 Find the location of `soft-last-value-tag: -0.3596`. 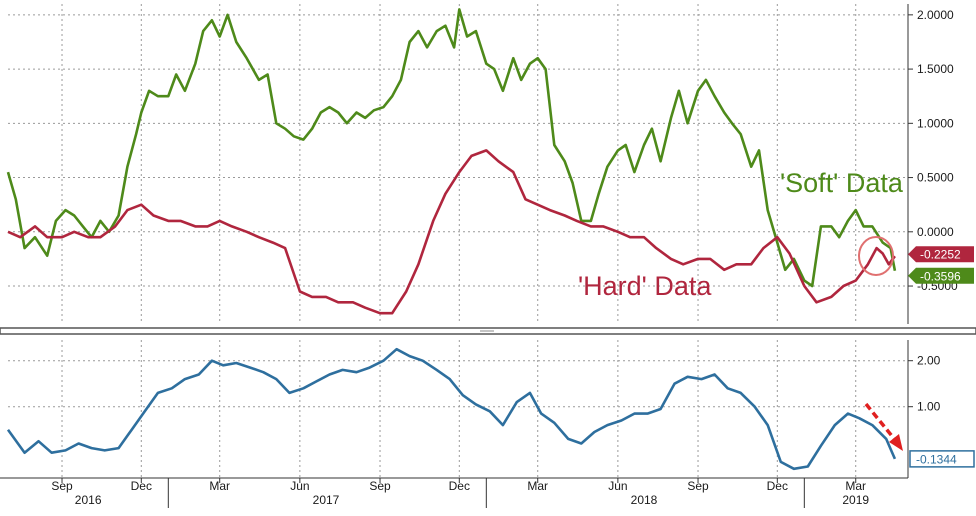

soft-last-value-tag: -0.3596 is located at coordinates (941, 275).